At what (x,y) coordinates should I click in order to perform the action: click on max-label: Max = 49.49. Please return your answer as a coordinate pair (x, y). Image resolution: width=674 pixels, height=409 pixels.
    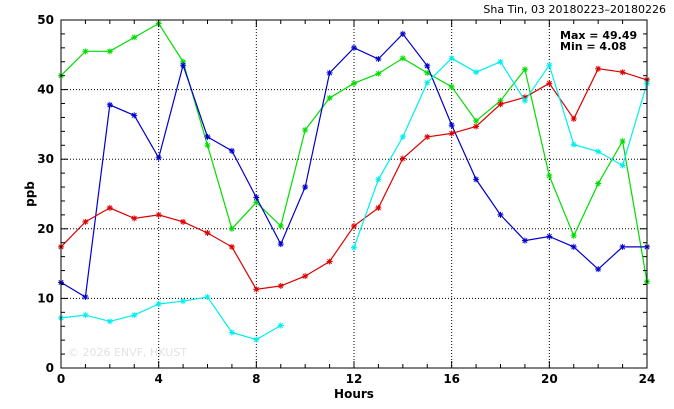
    Looking at the image, I should click on (598, 35).